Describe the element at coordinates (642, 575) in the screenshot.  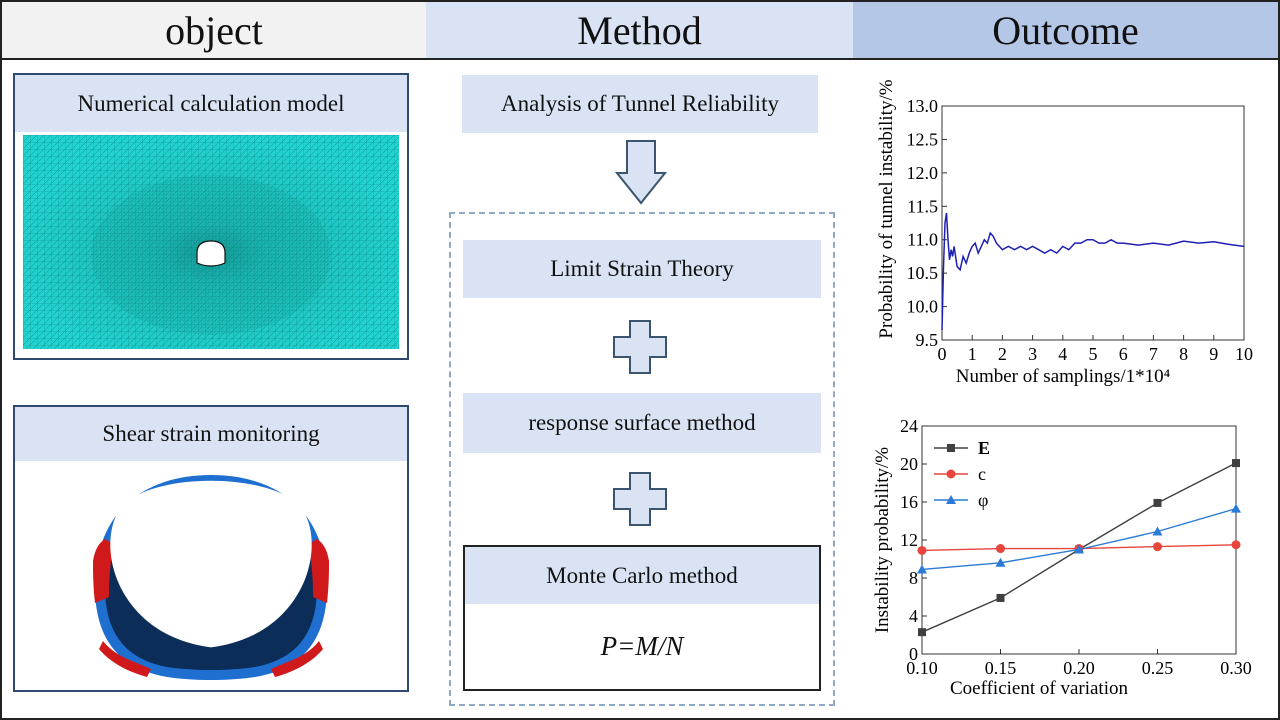
I see `monte-carlo-title: Monte Carlo method` at that location.